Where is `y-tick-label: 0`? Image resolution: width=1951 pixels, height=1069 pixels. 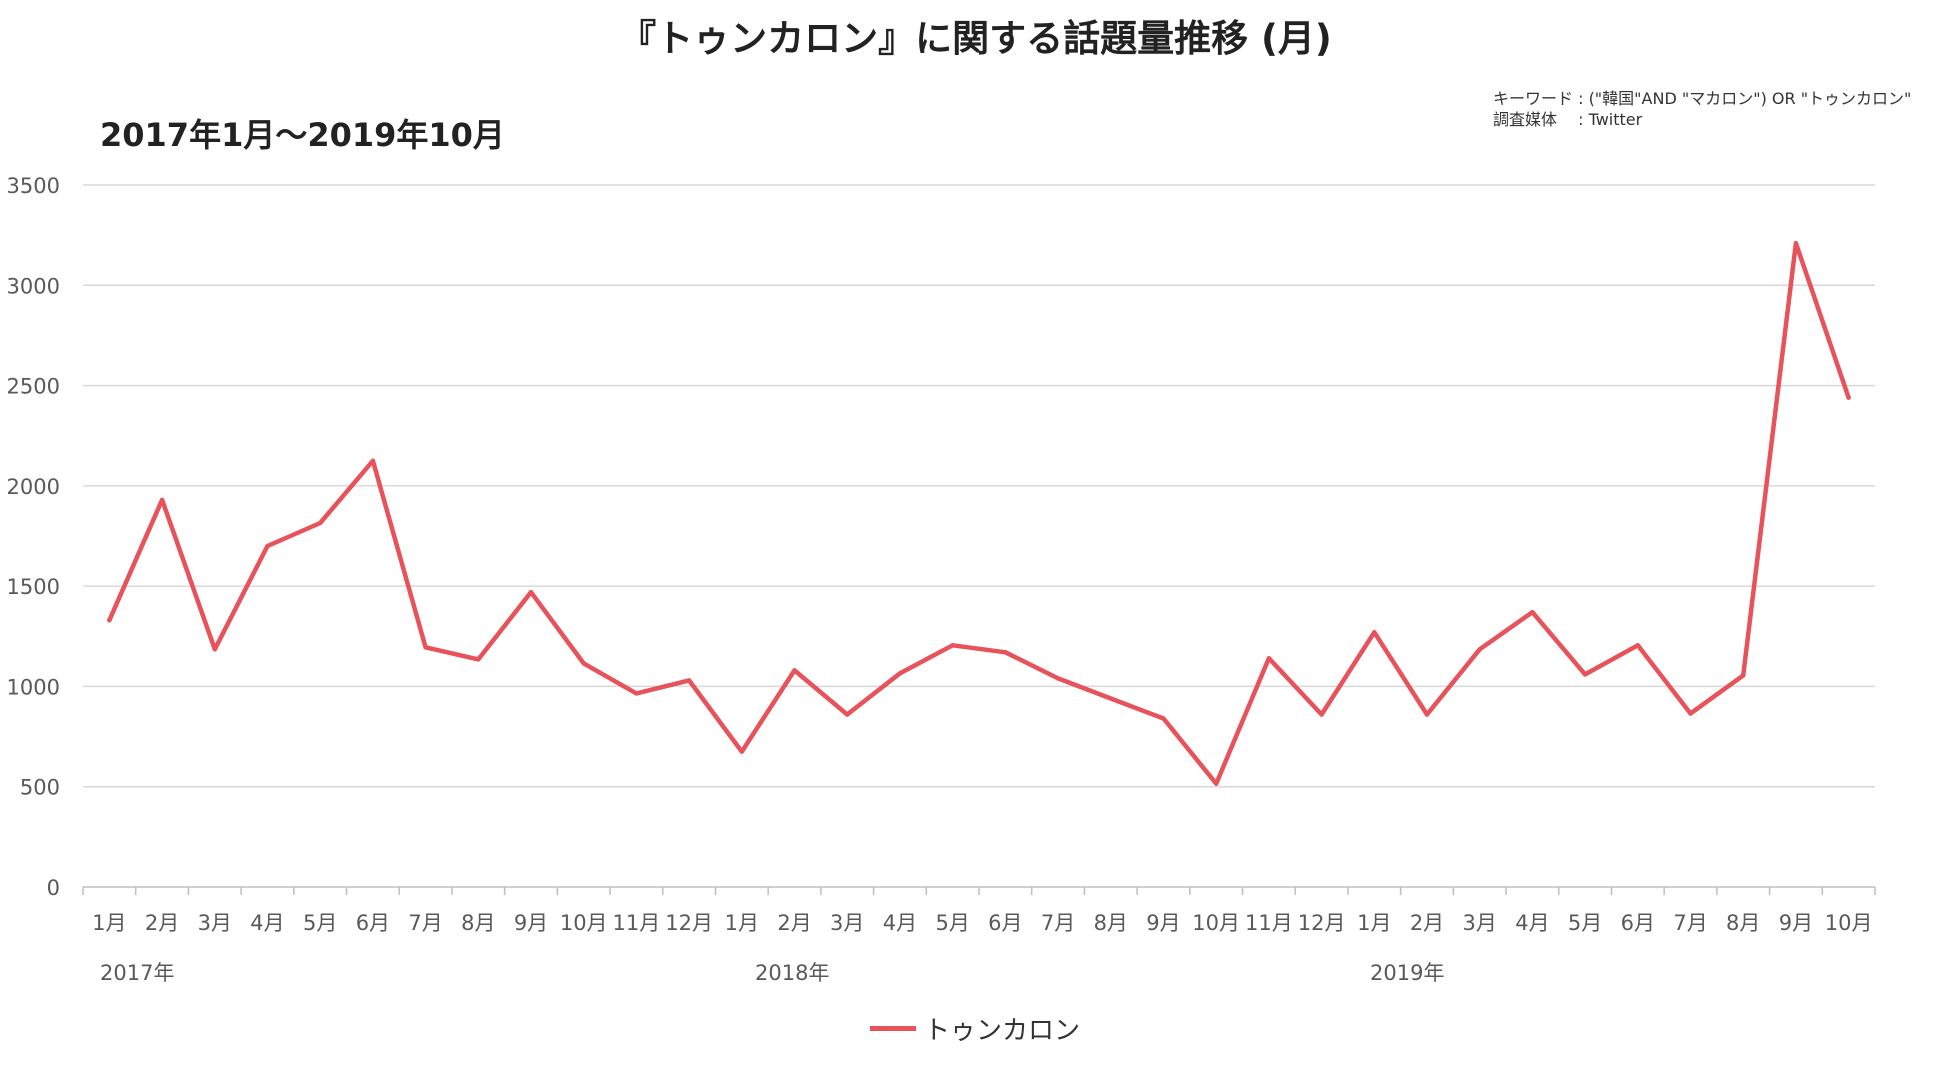
y-tick-label: 0 is located at coordinates (53, 888).